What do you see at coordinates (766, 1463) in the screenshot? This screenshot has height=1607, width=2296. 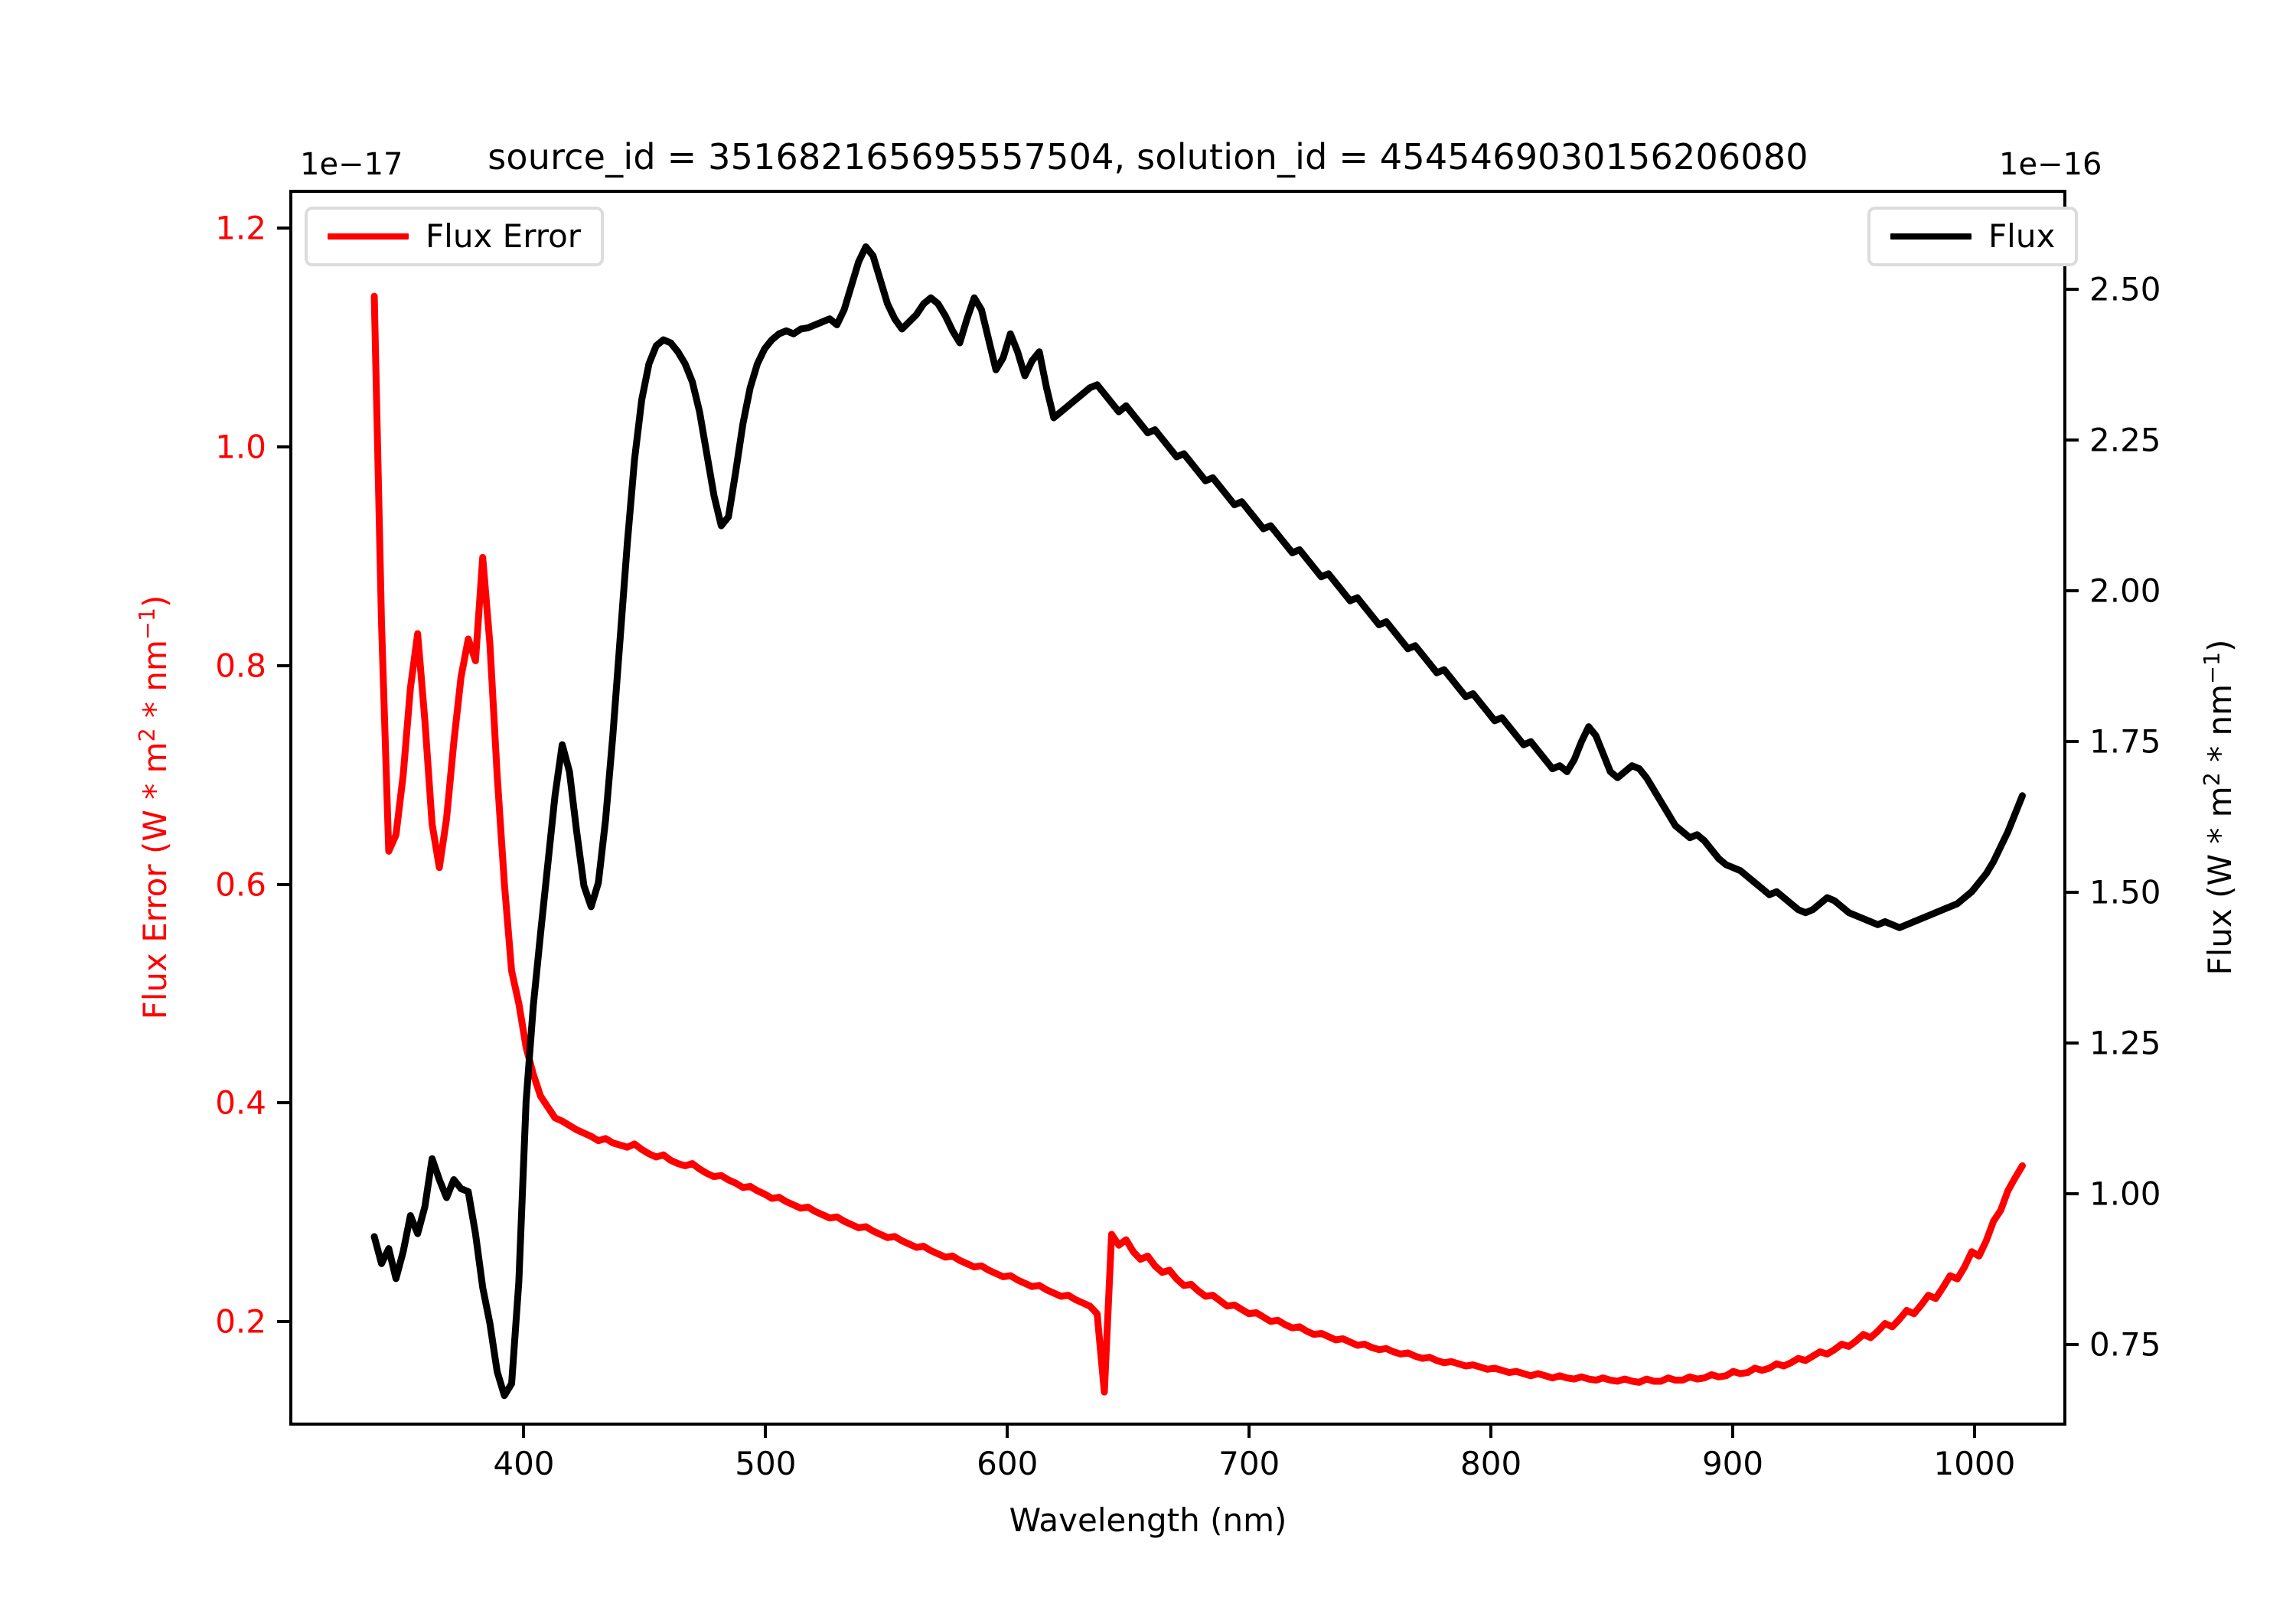 I see `x-tick-label: 500` at bounding box center [766, 1463].